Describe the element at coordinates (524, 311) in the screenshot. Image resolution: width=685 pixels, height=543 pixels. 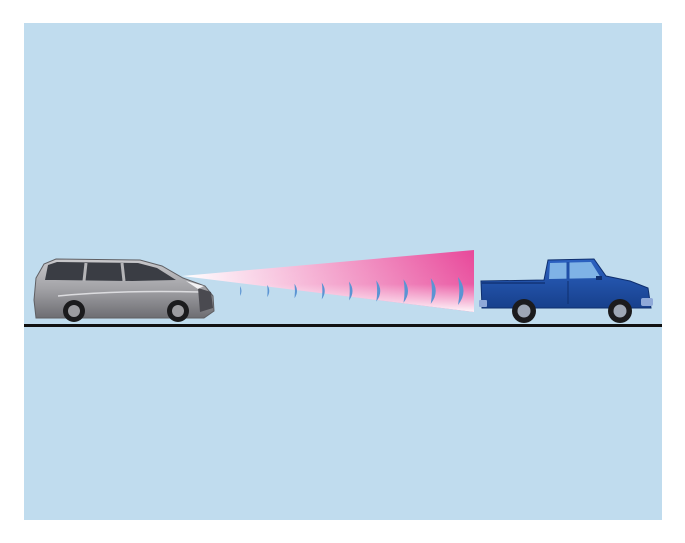
I see `pickup-rear-rim` at that location.